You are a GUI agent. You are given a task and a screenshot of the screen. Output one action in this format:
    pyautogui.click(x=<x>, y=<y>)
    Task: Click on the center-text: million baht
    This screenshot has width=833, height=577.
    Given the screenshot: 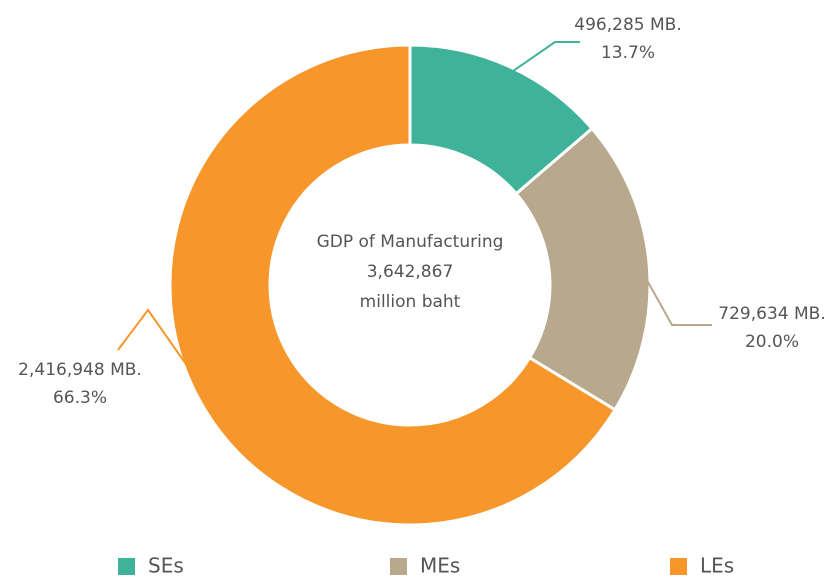 What is the action you would take?
    pyautogui.click(x=410, y=302)
    